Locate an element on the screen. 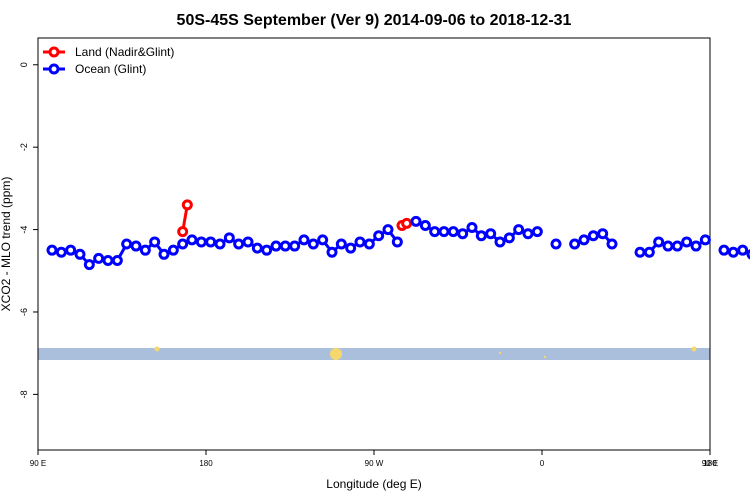  y-tick-label: 0 is located at coordinates (24, 64).